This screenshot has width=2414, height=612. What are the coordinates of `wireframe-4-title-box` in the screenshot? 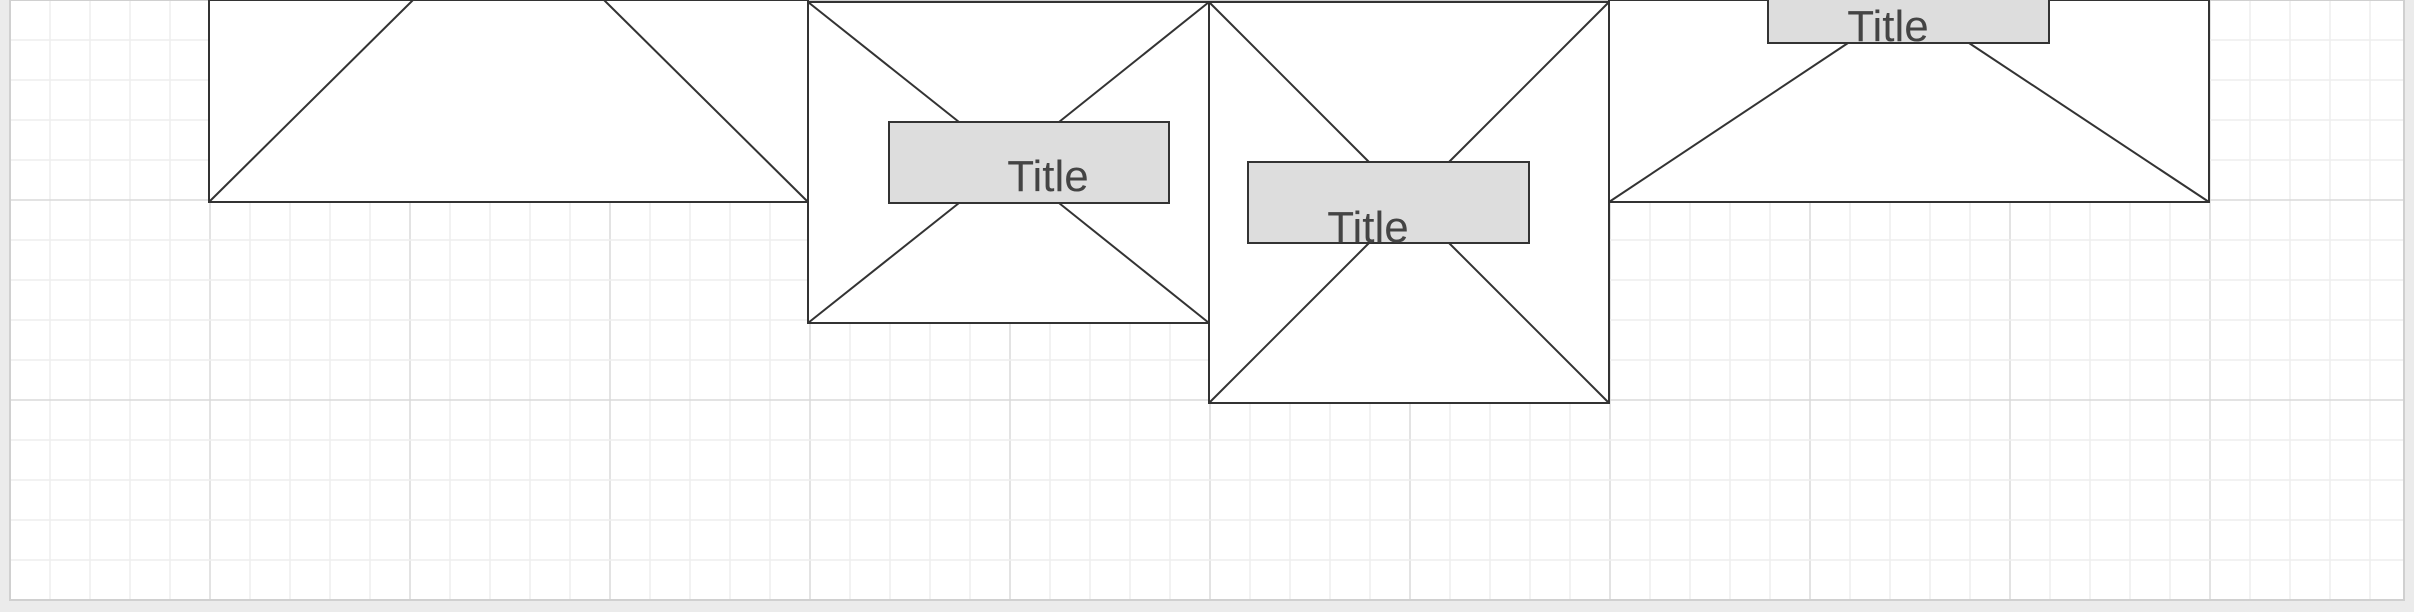 It's located at (1908, 22).